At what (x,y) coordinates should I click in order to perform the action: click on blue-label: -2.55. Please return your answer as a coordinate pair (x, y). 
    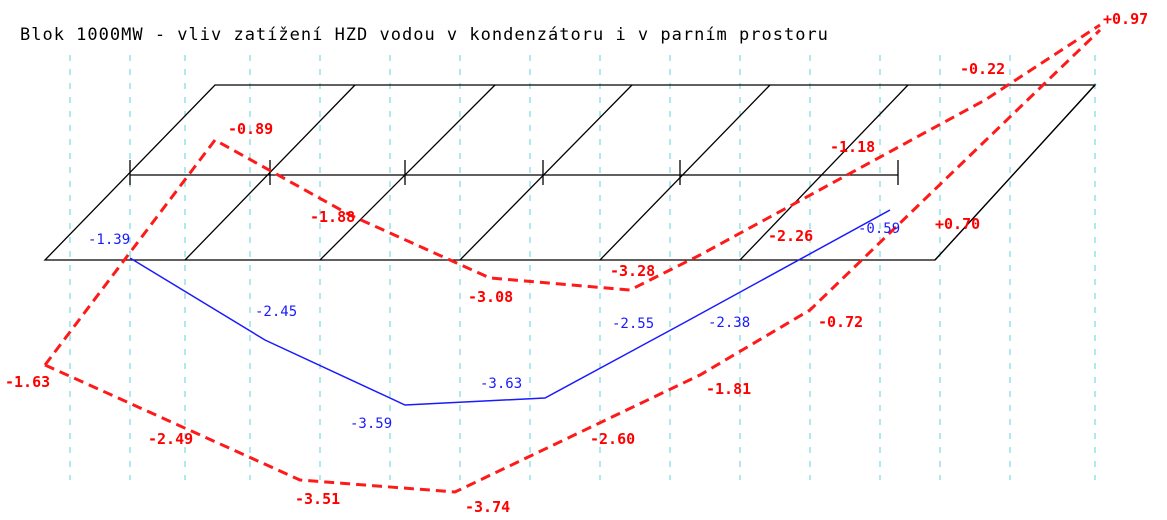
    Looking at the image, I should click on (633, 324).